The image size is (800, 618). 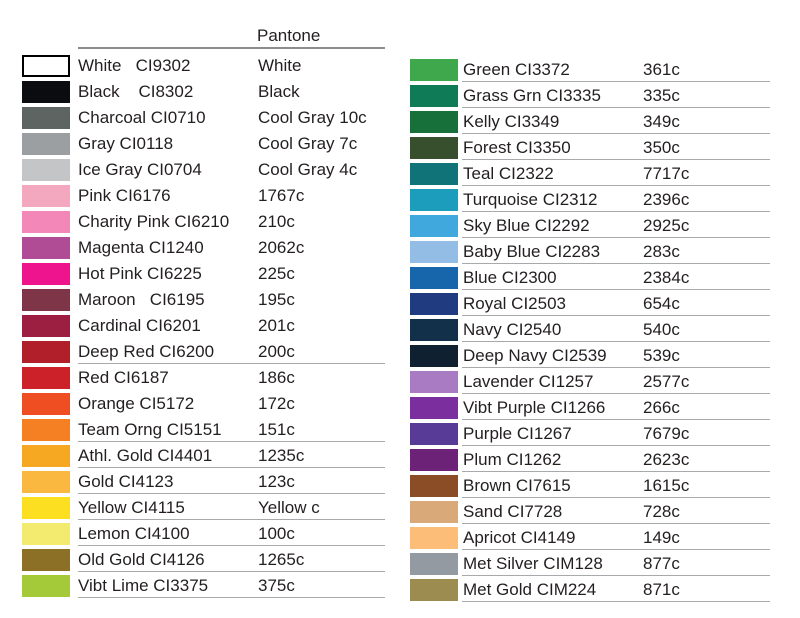 What do you see at coordinates (519, 537) in the screenshot?
I see `color-name-label: Apricot CI4149` at bounding box center [519, 537].